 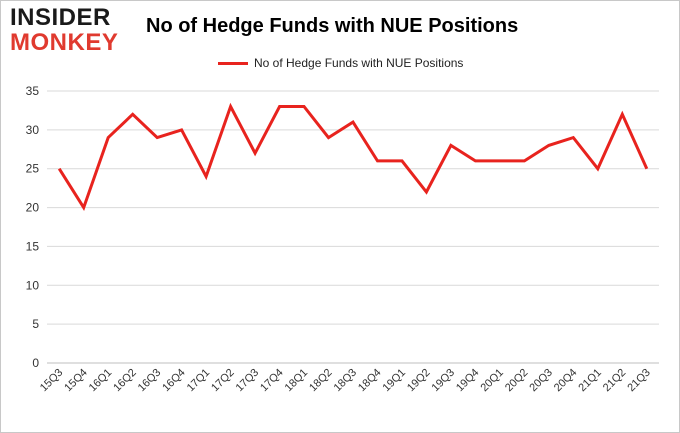 I want to click on legend-swatch, so click(x=233, y=63).